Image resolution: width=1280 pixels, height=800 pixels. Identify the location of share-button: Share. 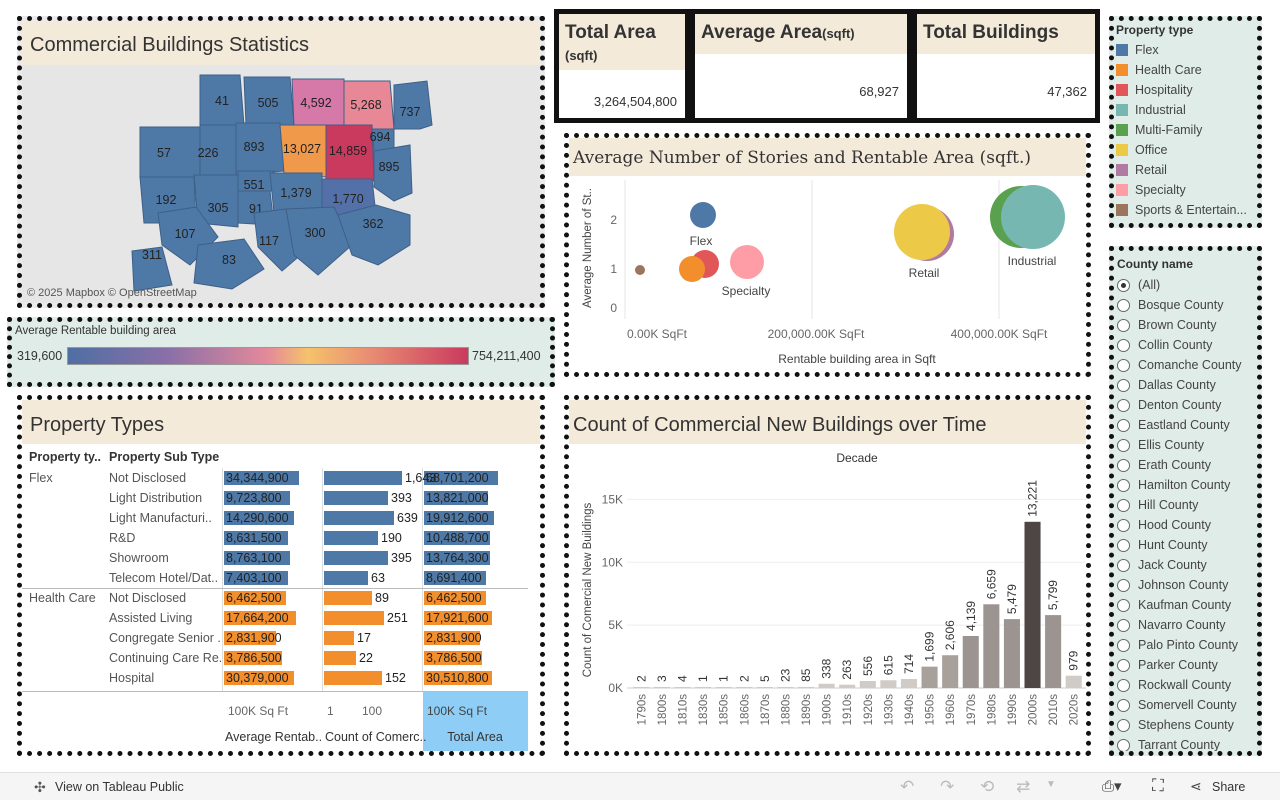
(1229, 787).